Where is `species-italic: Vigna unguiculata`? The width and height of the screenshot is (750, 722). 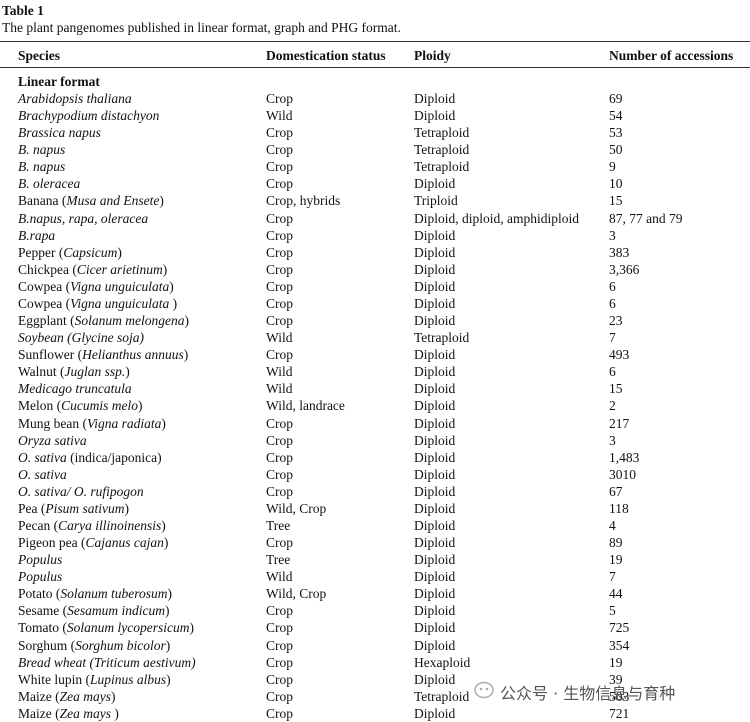
species-italic: Vigna unguiculata is located at coordinates (120, 303).